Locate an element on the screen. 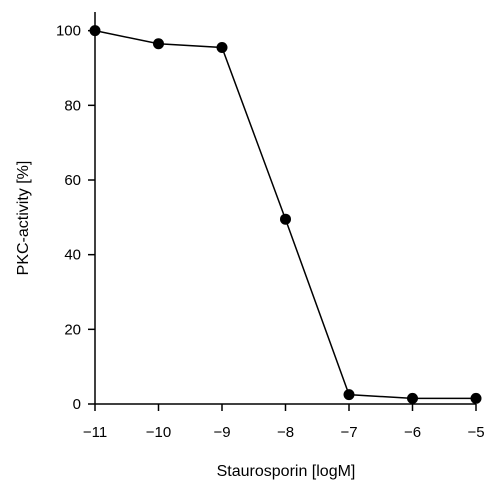 This screenshot has width=485, height=481. x-axis-label: Staurosporin [logM] is located at coordinates (286, 471).